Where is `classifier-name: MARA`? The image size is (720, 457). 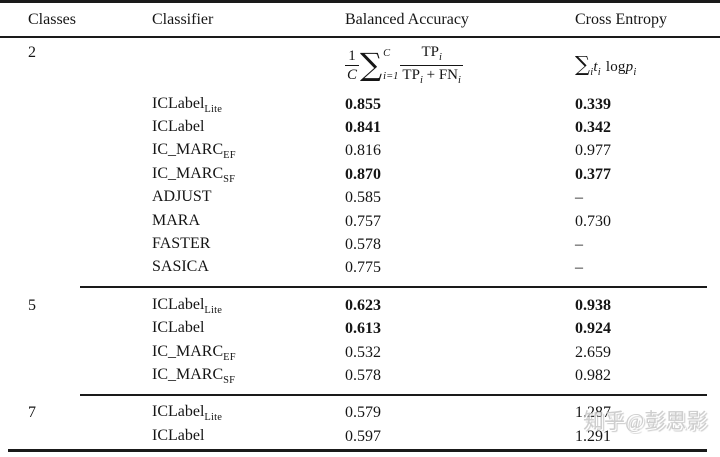 classifier-name: MARA is located at coordinates (176, 220).